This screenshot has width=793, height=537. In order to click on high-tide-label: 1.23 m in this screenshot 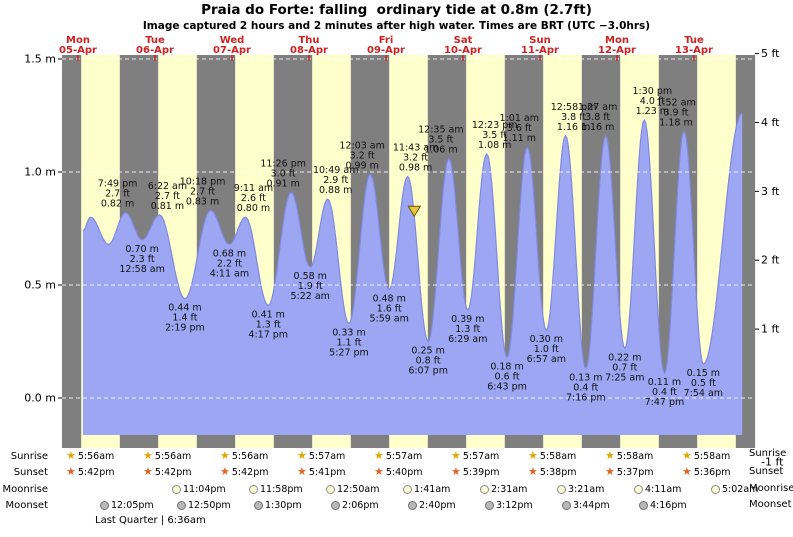, I will do `click(652, 111)`.